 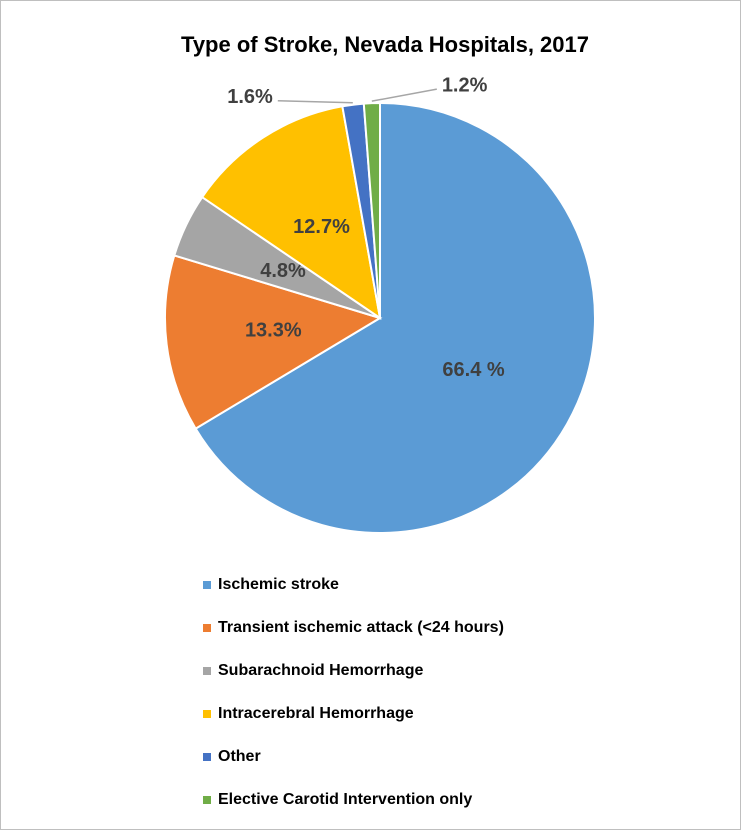 What do you see at coordinates (283, 271) in the screenshot?
I see `data-label: 4.8%` at bounding box center [283, 271].